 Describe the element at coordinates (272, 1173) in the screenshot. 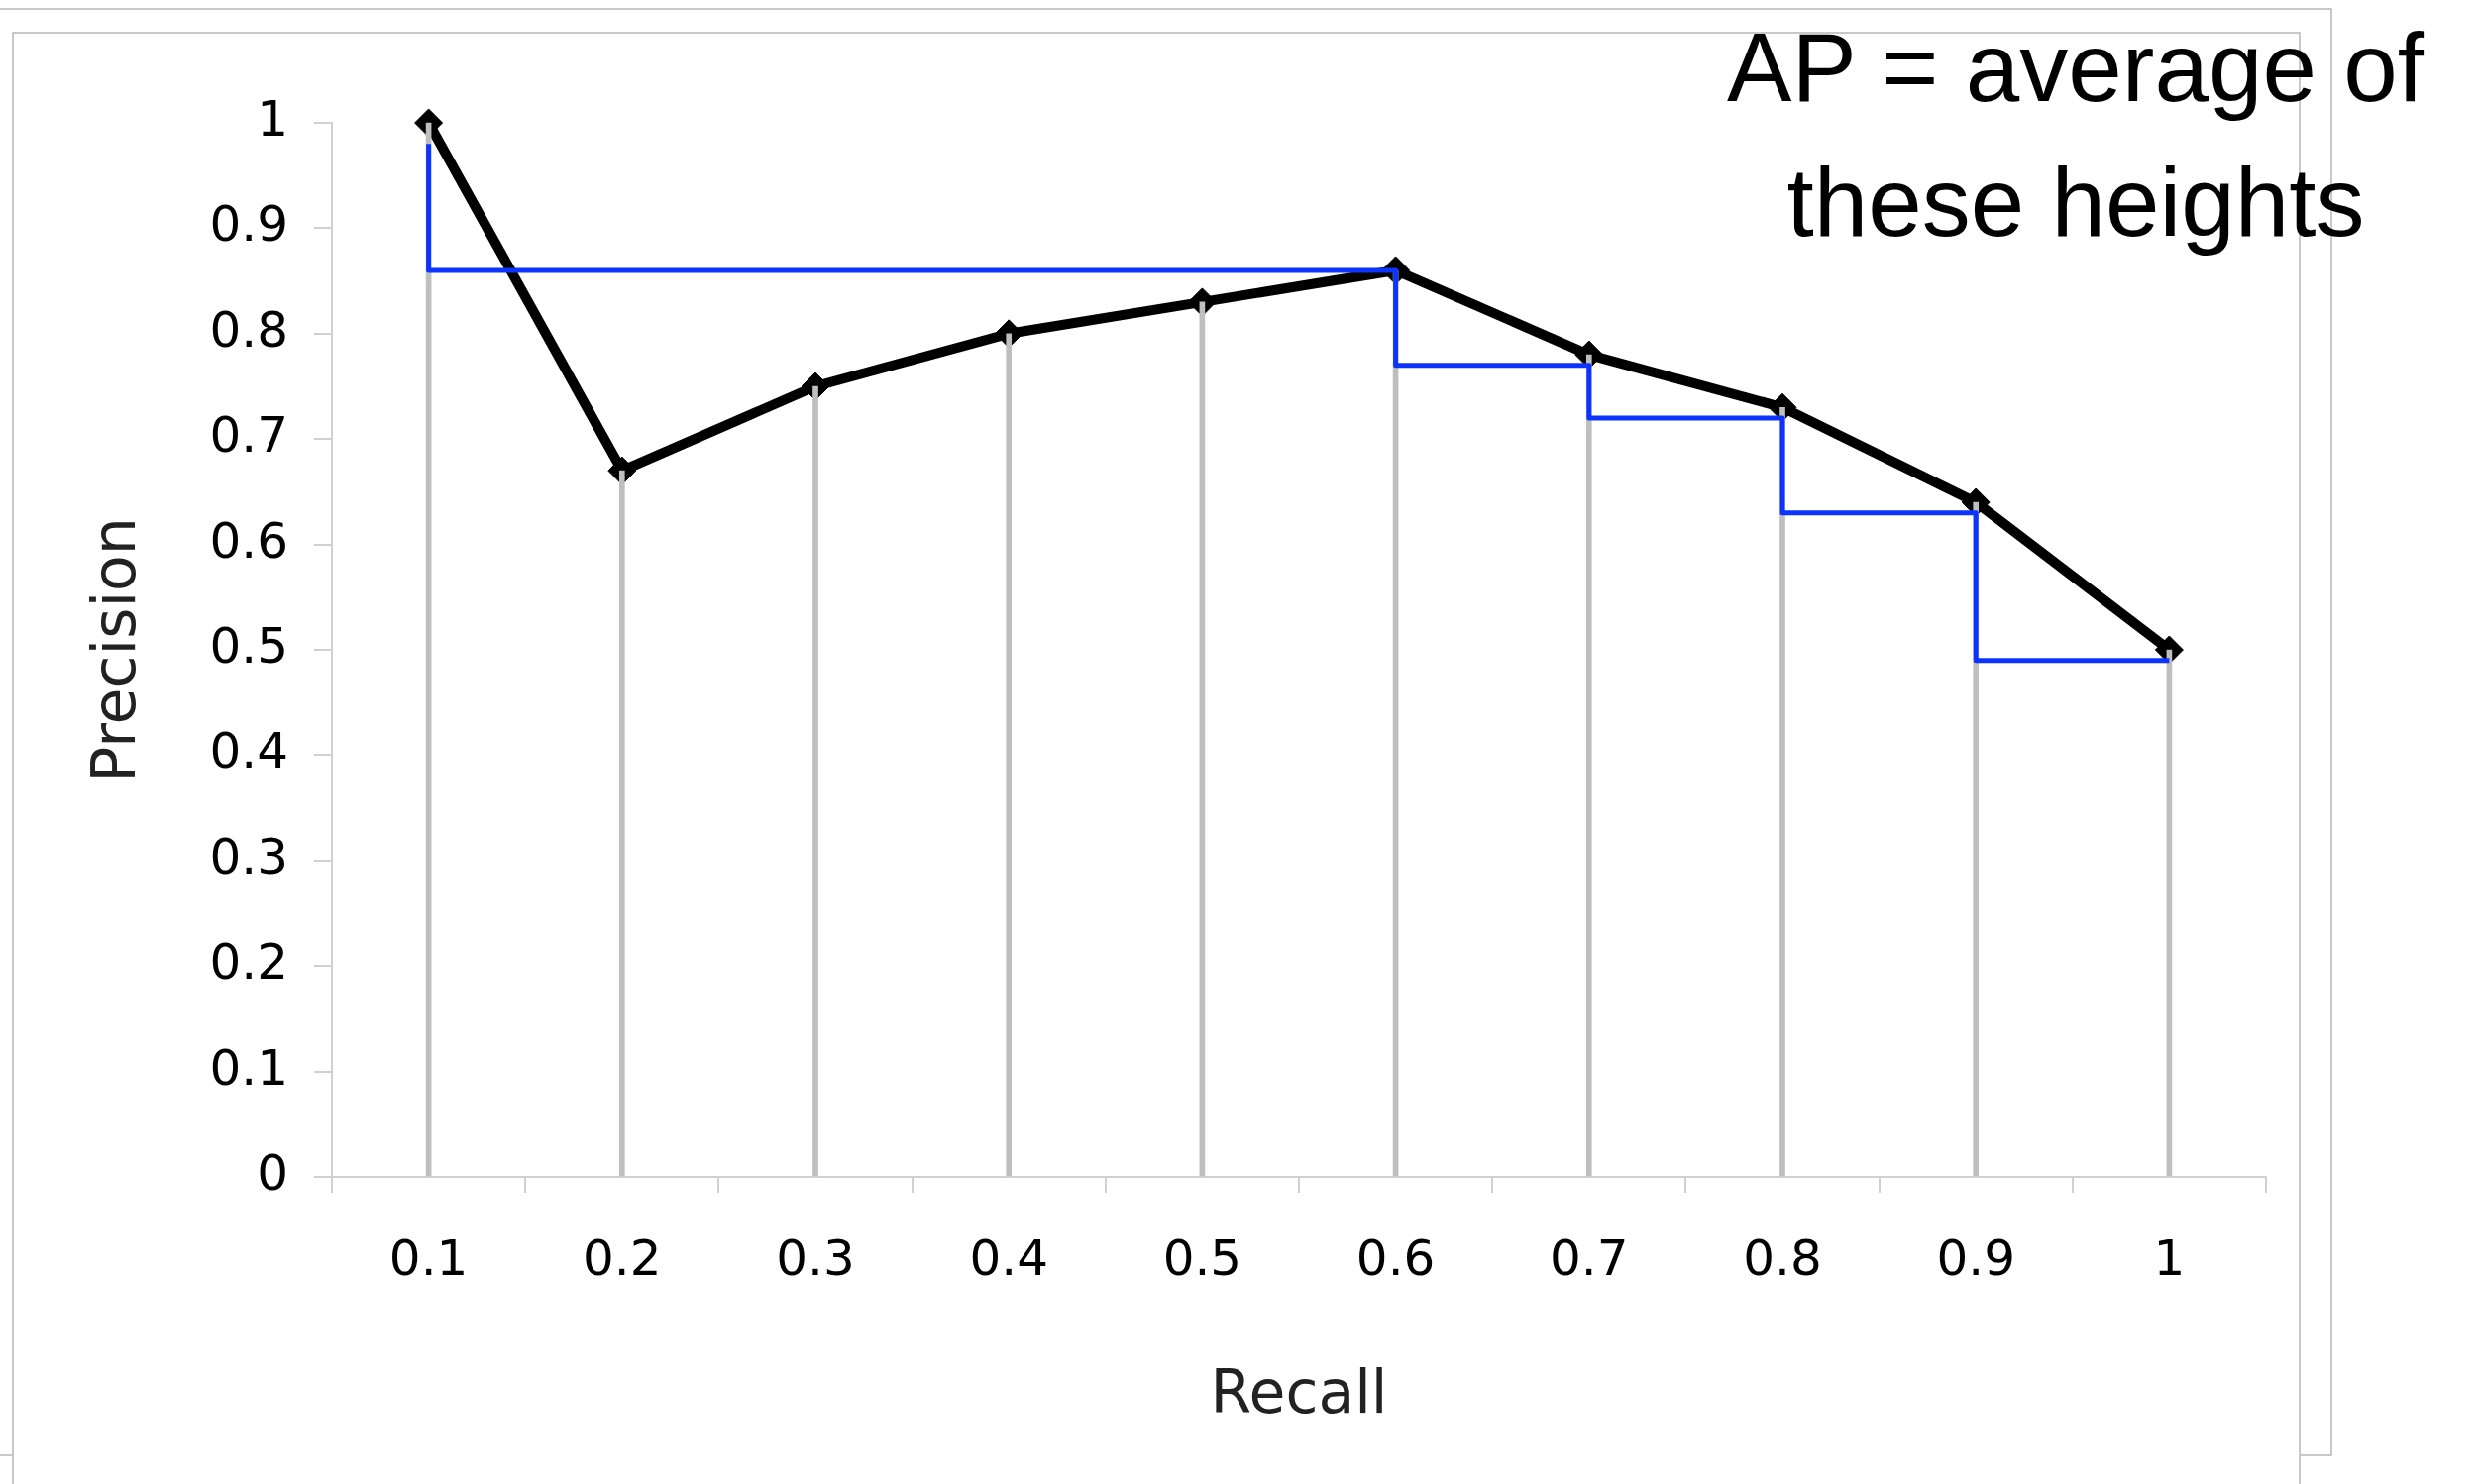

I see `y-tick-label: 0` at that location.